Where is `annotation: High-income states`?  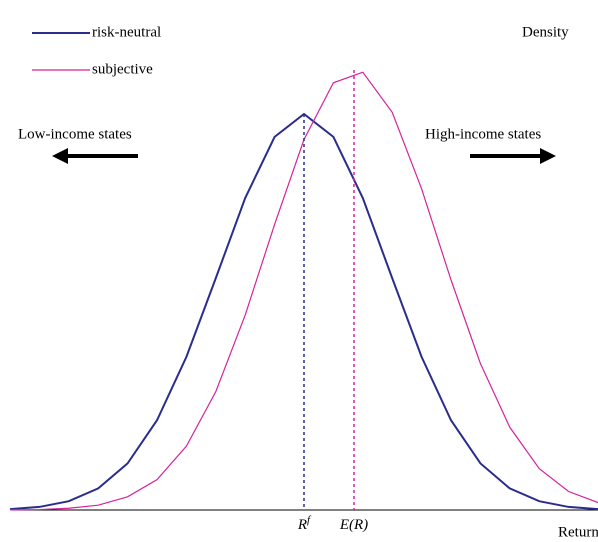 annotation: High-income states is located at coordinates (483, 134).